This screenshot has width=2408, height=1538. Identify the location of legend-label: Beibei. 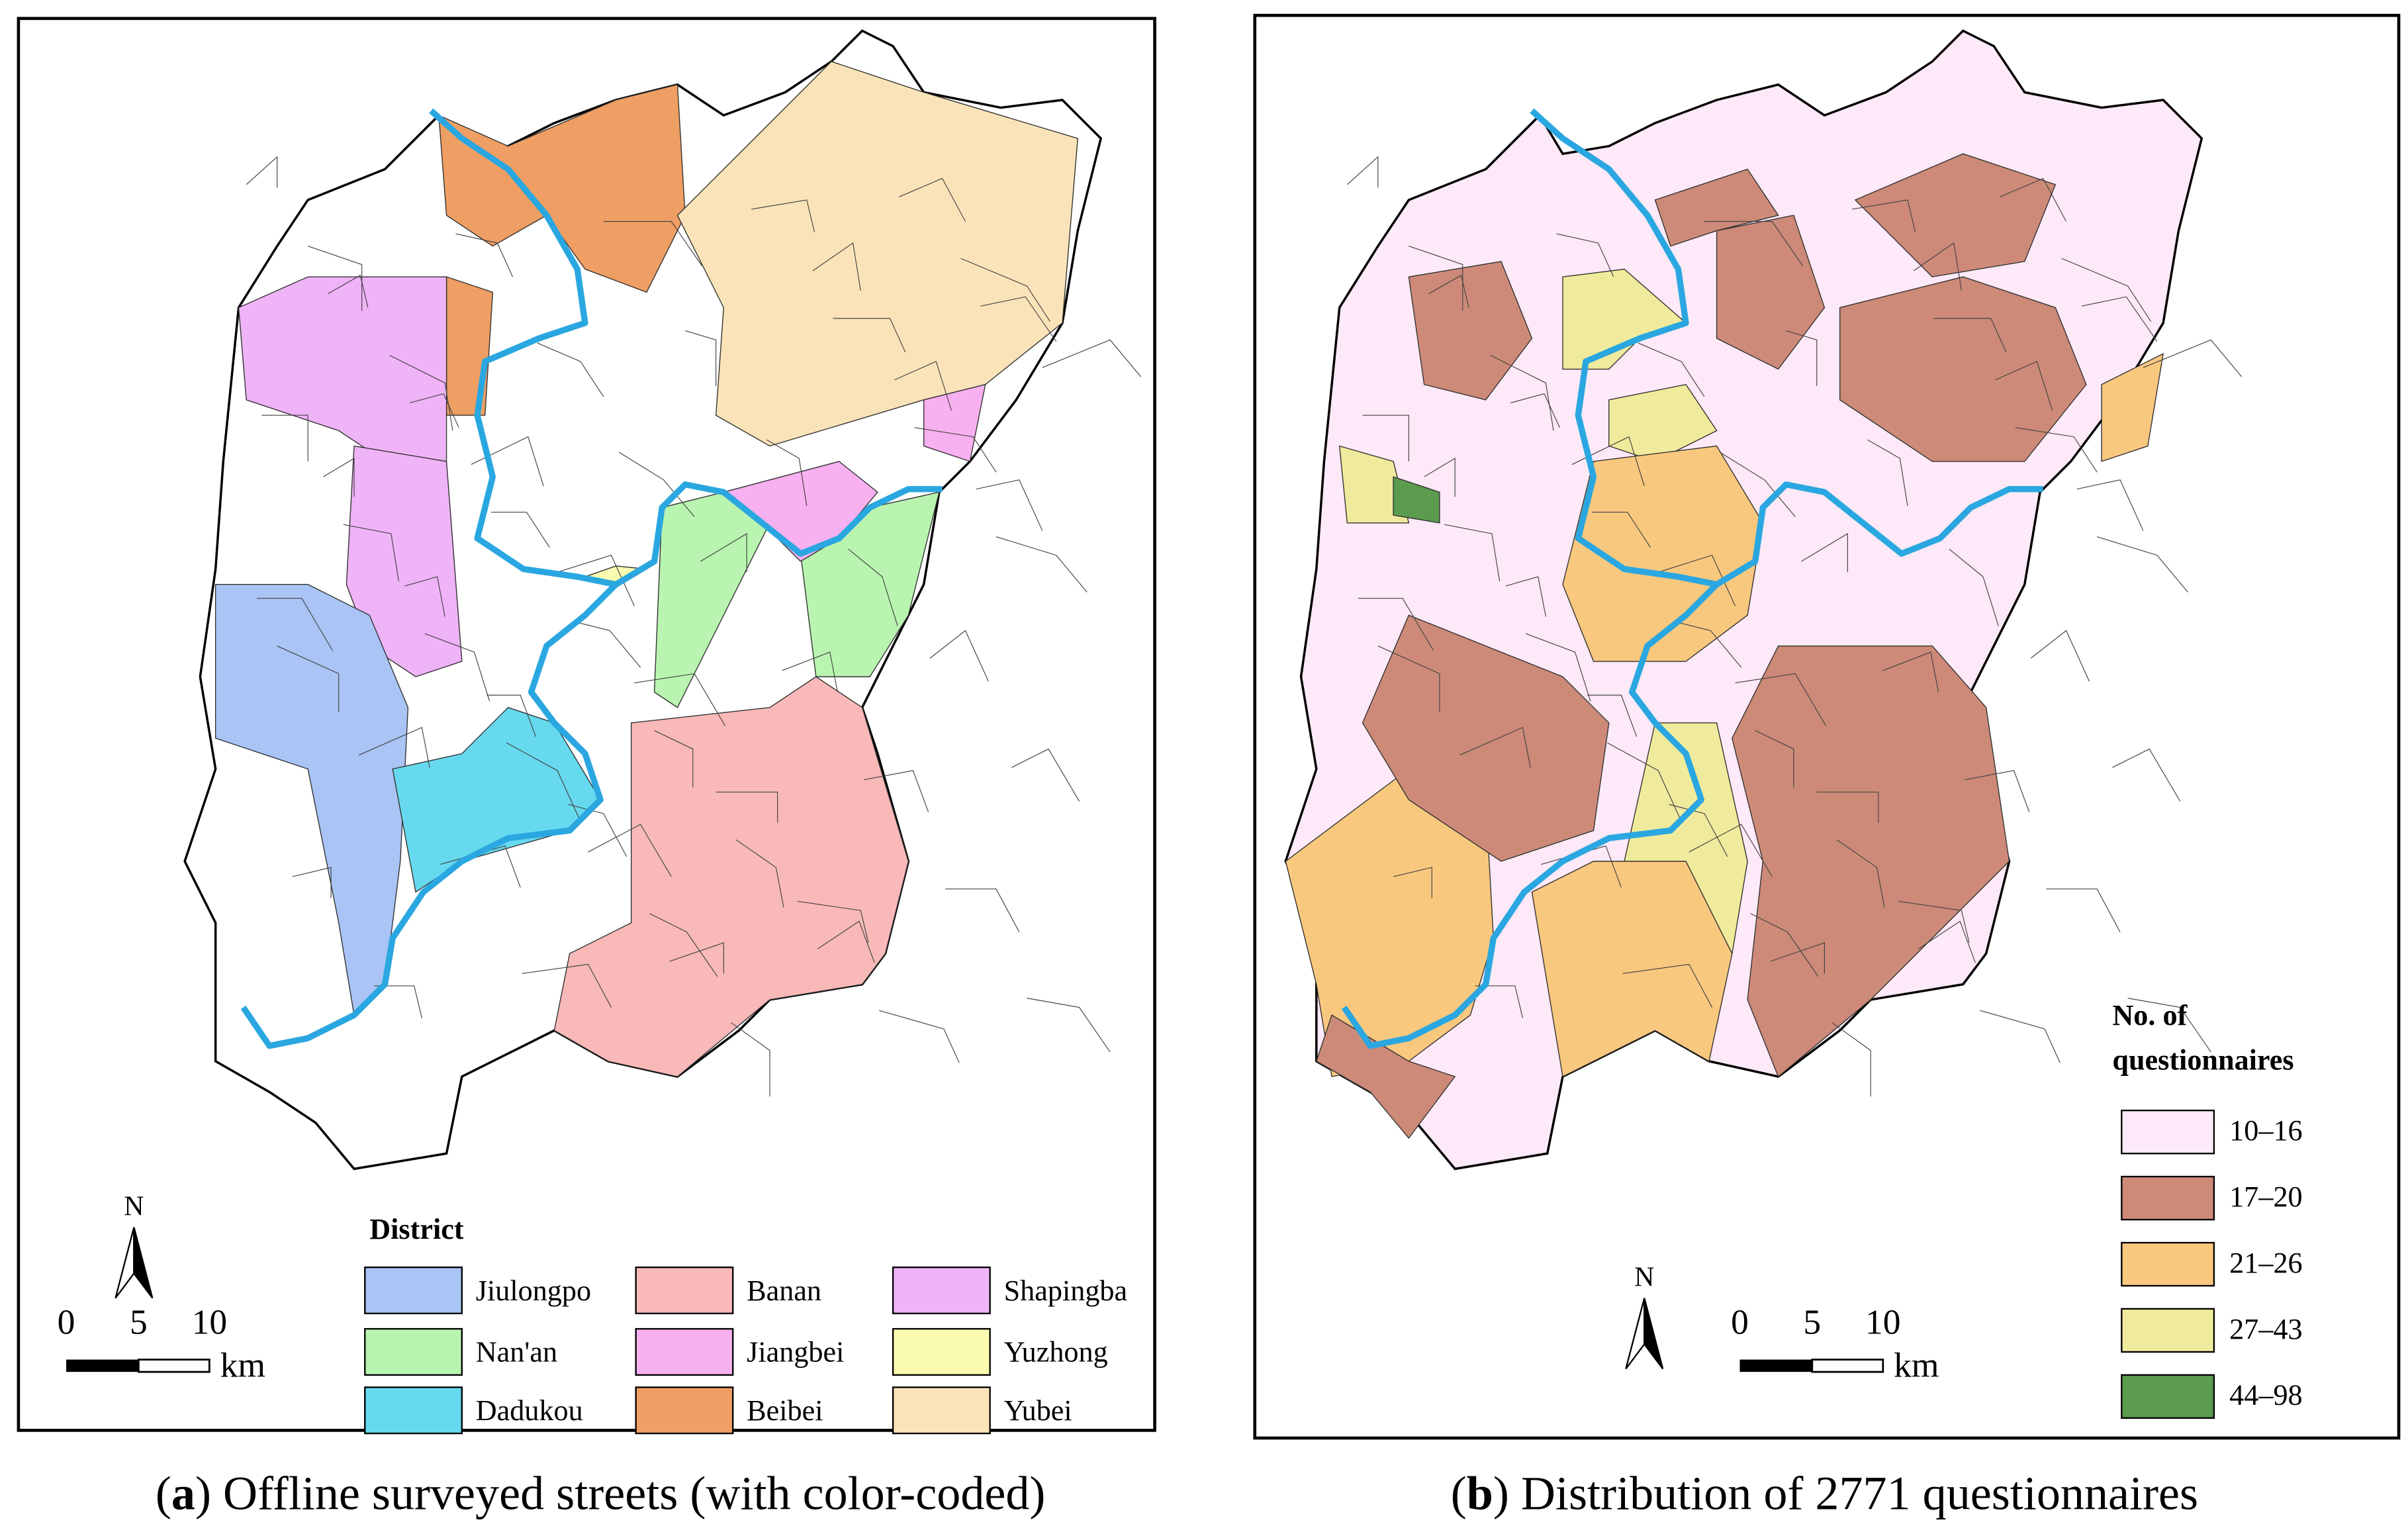
(785, 1410).